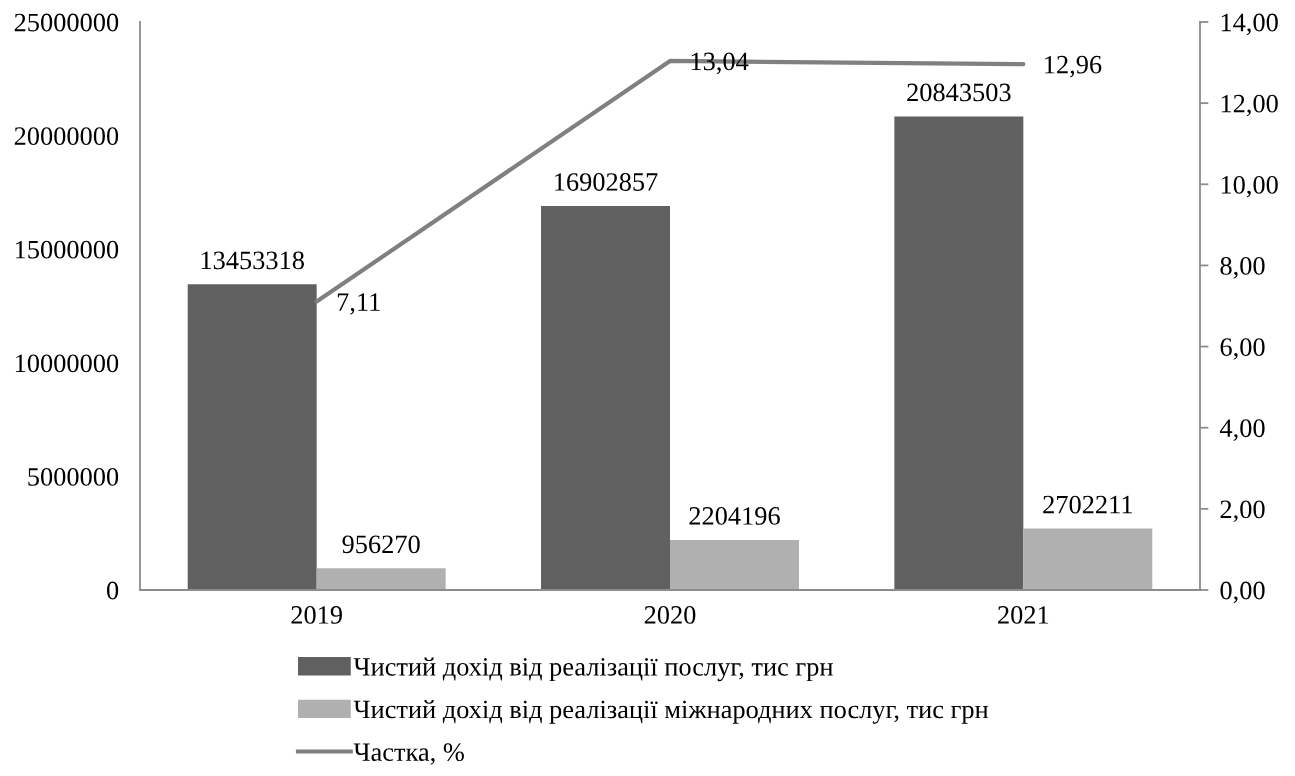  Describe the element at coordinates (1087, 504) in the screenshot. I see `data-label: 2702211` at that location.